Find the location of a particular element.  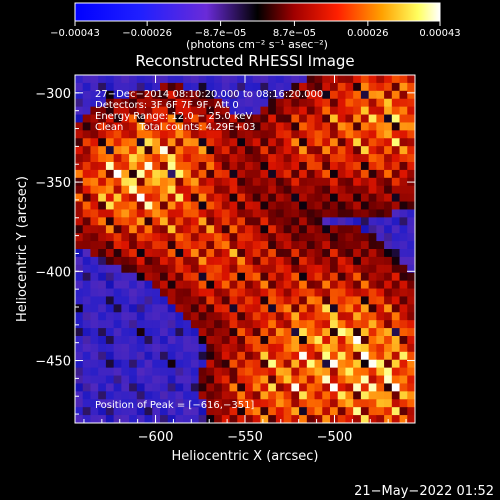

annotation-energy-range: Energy Range: 12.0 − 25.0 keV is located at coordinates (173, 116).